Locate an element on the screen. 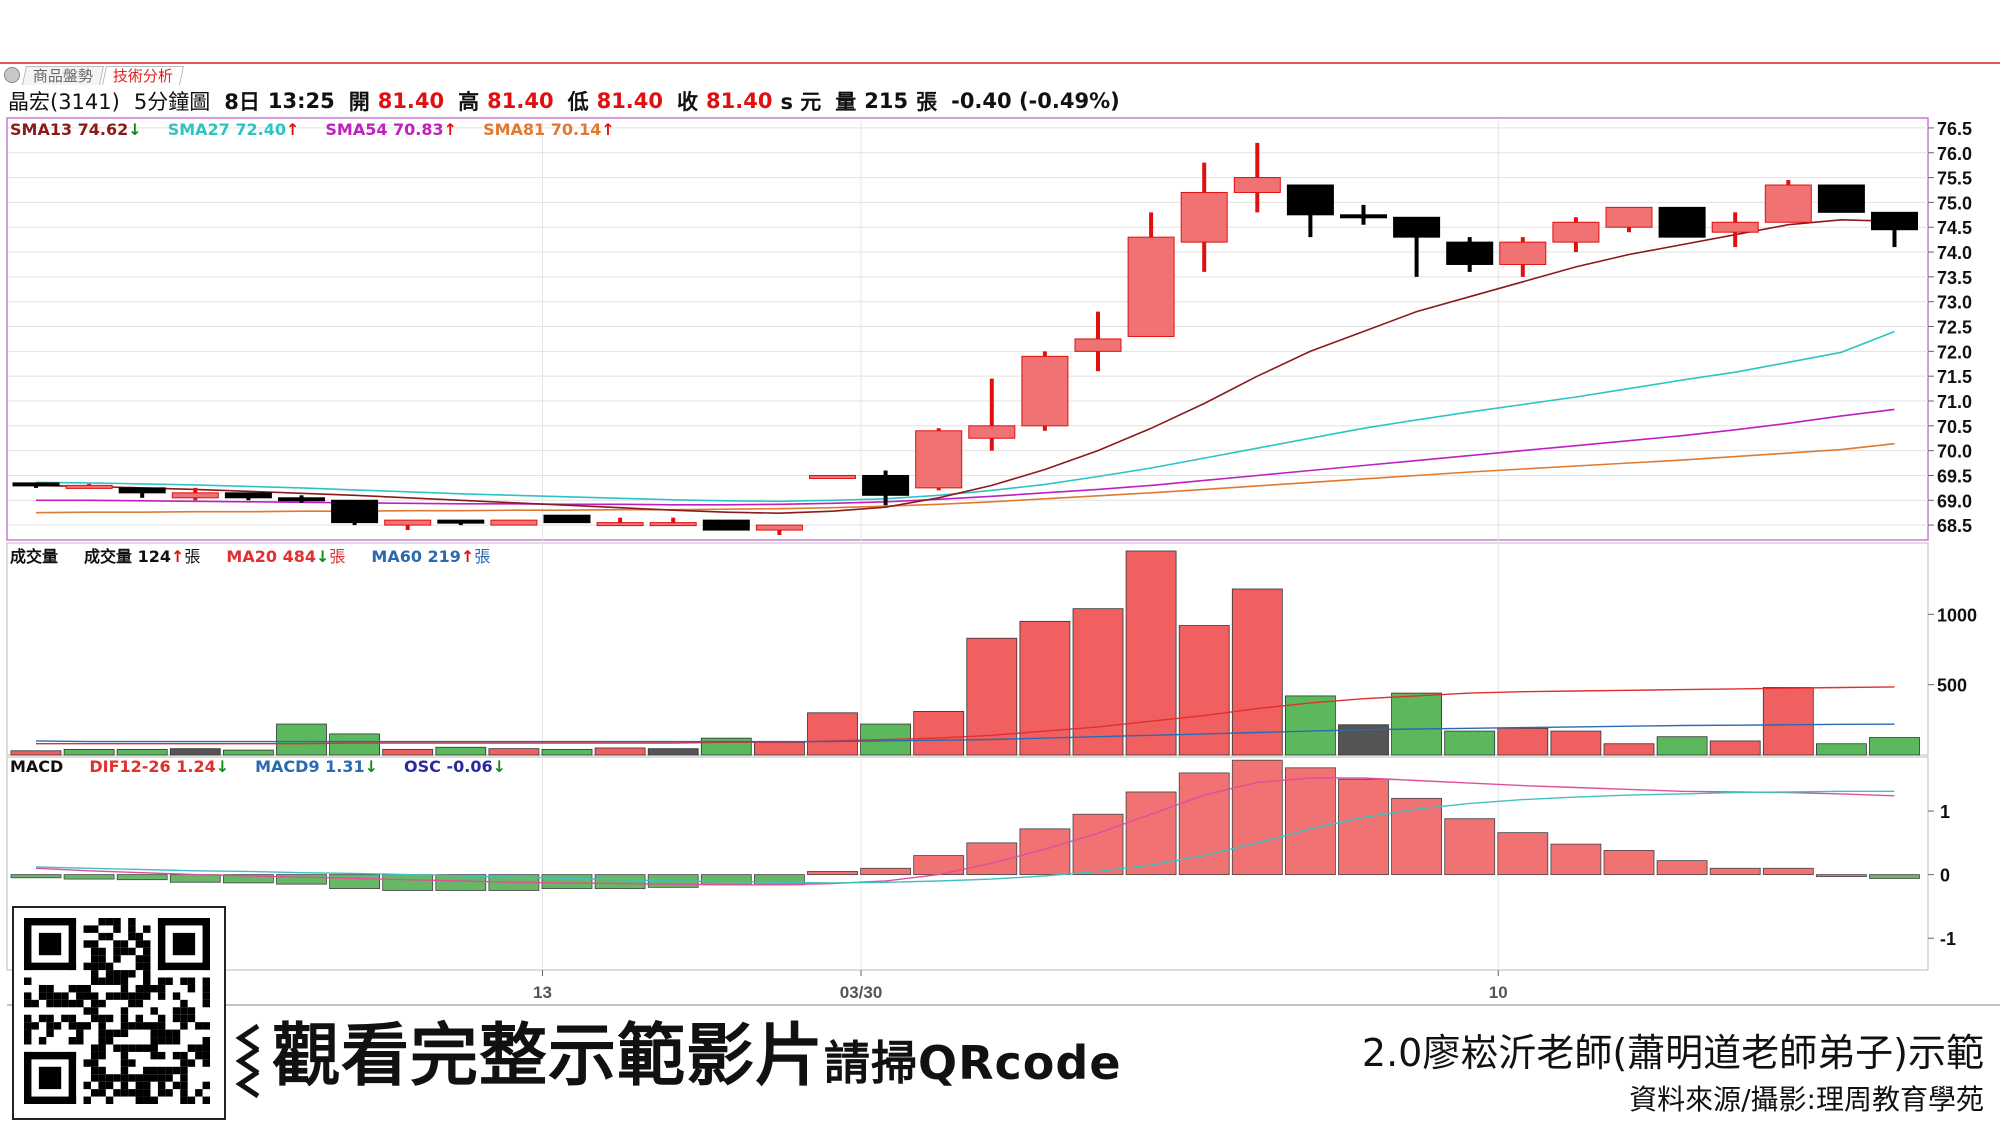 The height and width of the screenshot is (1125, 2000). price-tick-label: 70.0 is located at coordinates (1954, 452).